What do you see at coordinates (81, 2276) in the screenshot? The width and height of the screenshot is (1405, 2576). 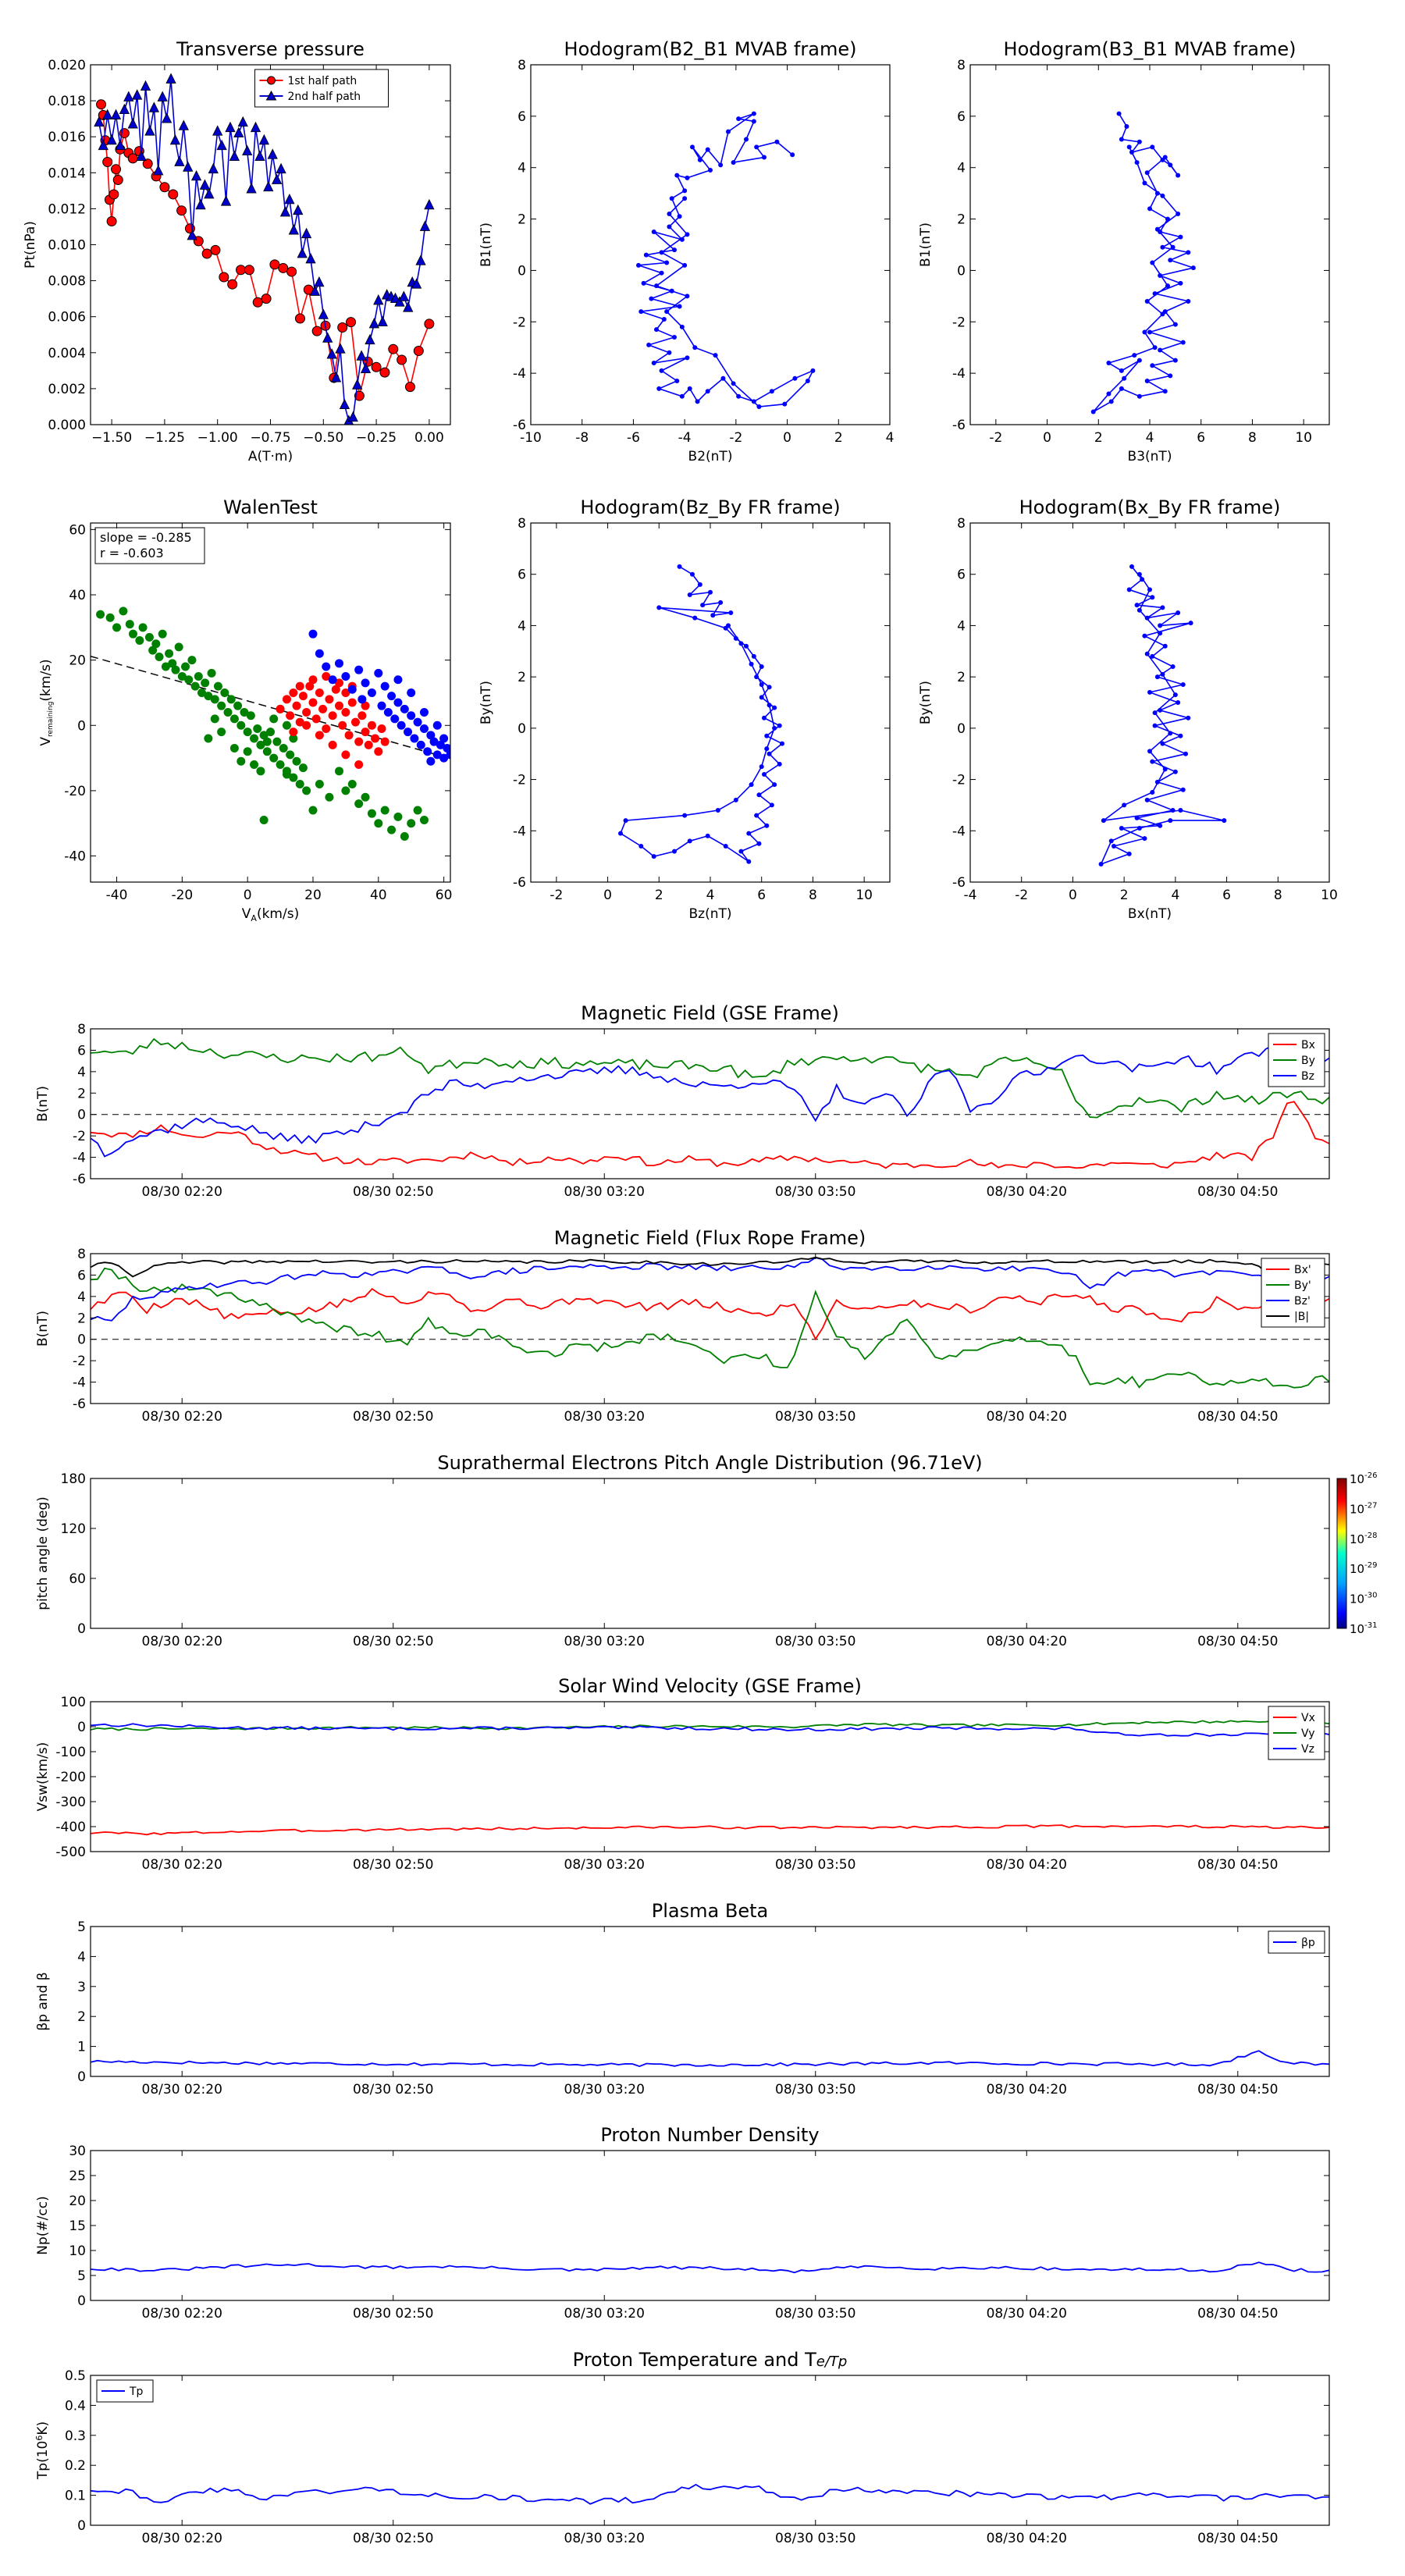 I see `y-tick-label: 5` at bounding box center [81, 2276].